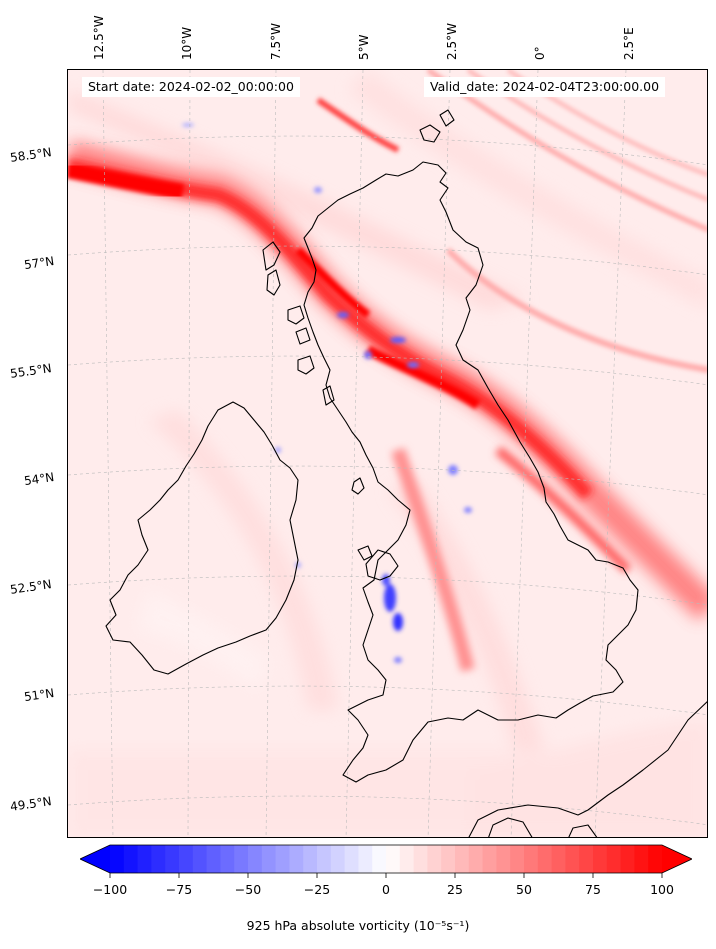  Describe the element at coordinates (386, 875) in the screenshot. I see `colorbar-tick-marks` at that location.